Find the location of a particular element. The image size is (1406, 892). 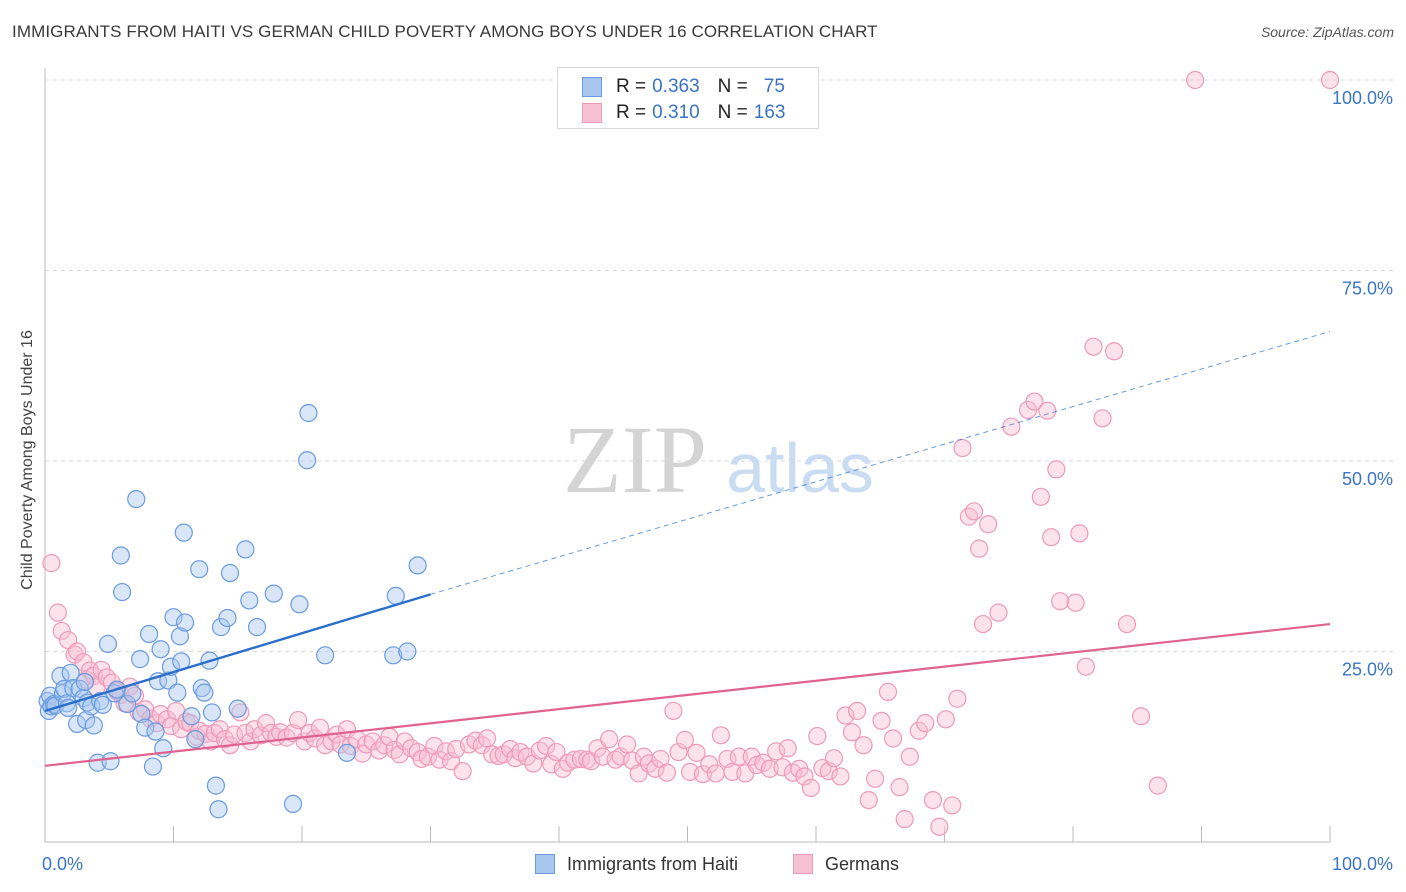

bottom-legend-label-haiti: Immigrants from Haiti is located at coordinates (653, 863).